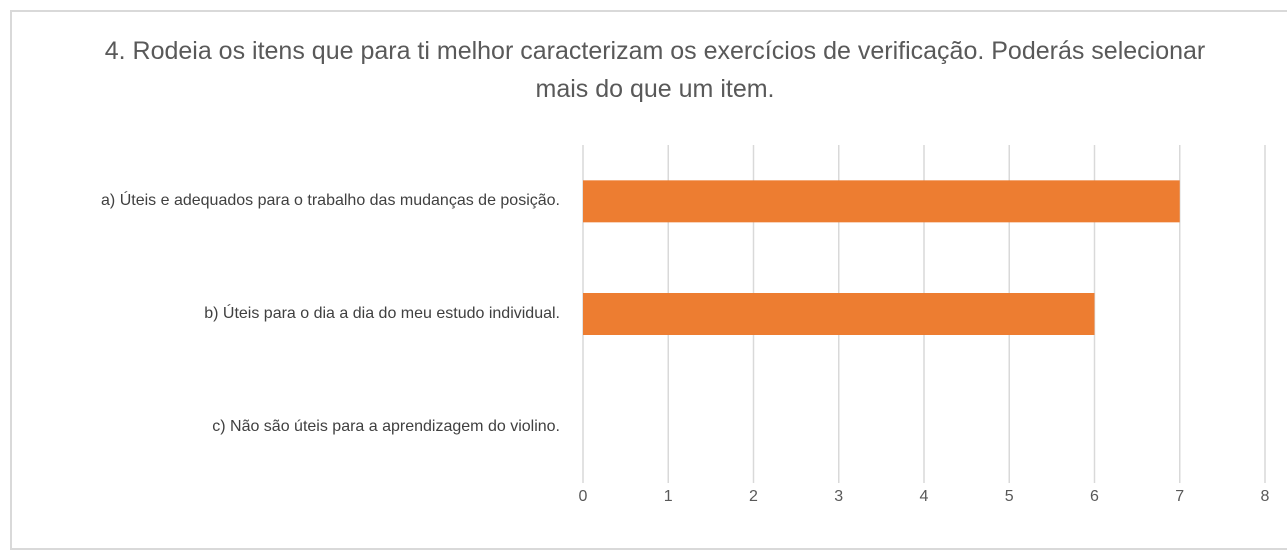 The image size is (1287, 550). Describe the element at coordinates (753, 496) in the screenshot. I see `x-tick-label: 2` at that location.